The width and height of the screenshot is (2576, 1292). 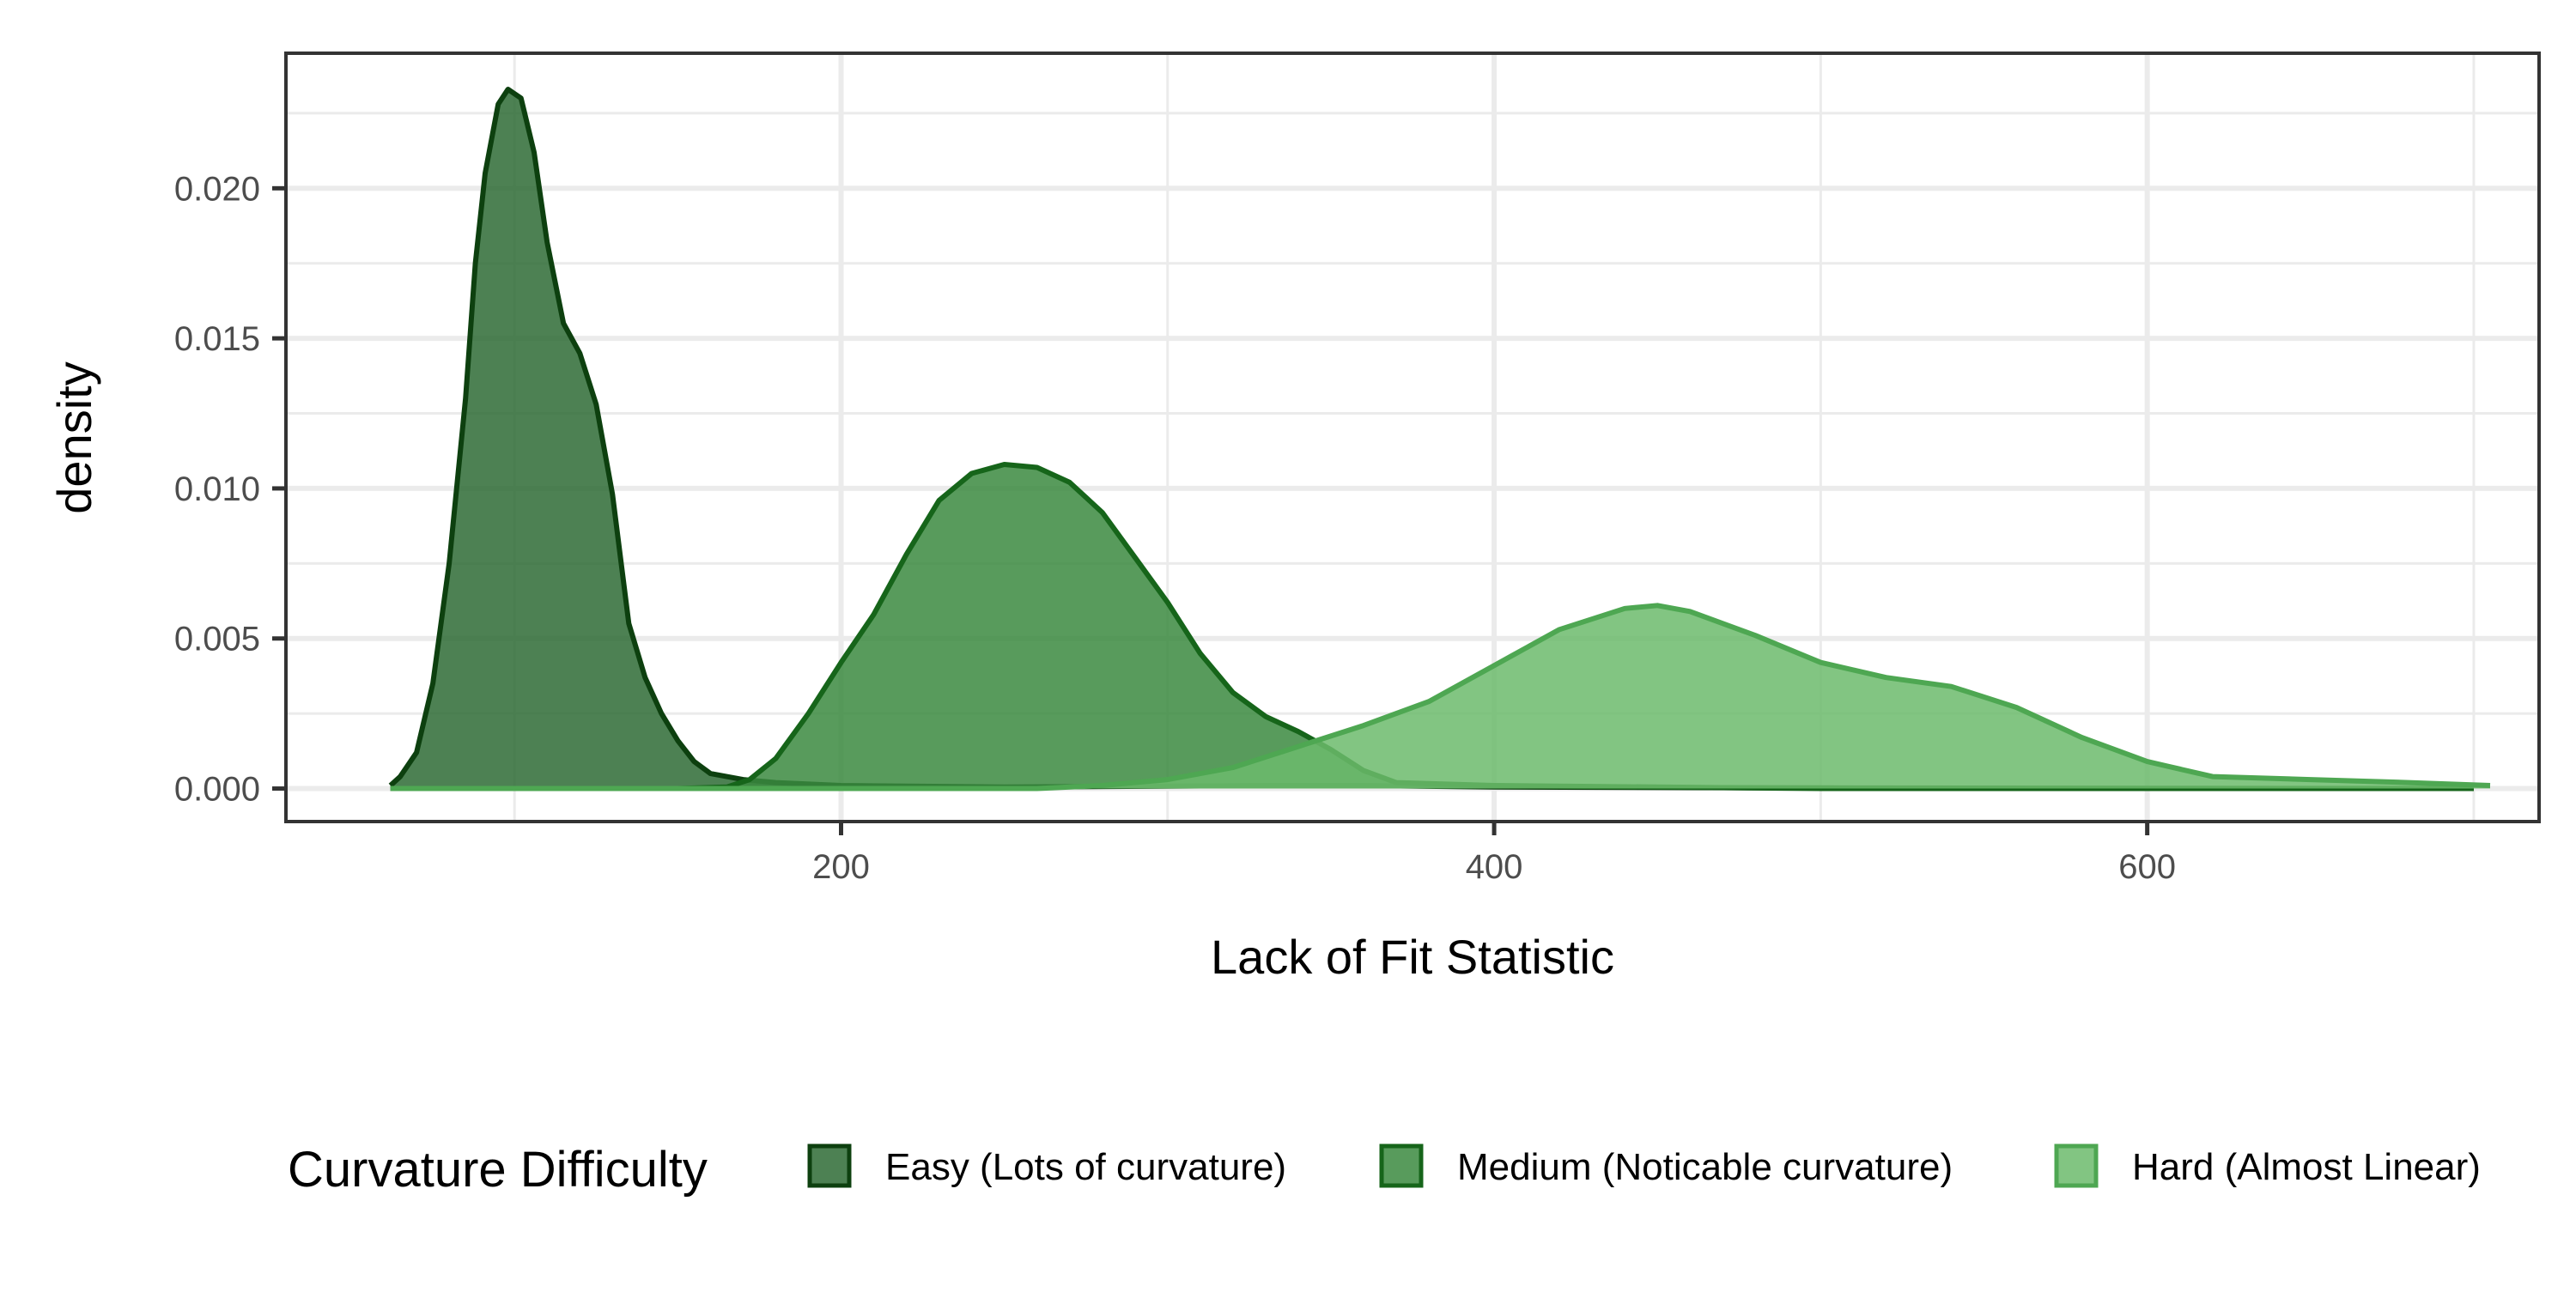 I want to click on legend-title: Curvature Difficulty, so click(x=498, y=1170).